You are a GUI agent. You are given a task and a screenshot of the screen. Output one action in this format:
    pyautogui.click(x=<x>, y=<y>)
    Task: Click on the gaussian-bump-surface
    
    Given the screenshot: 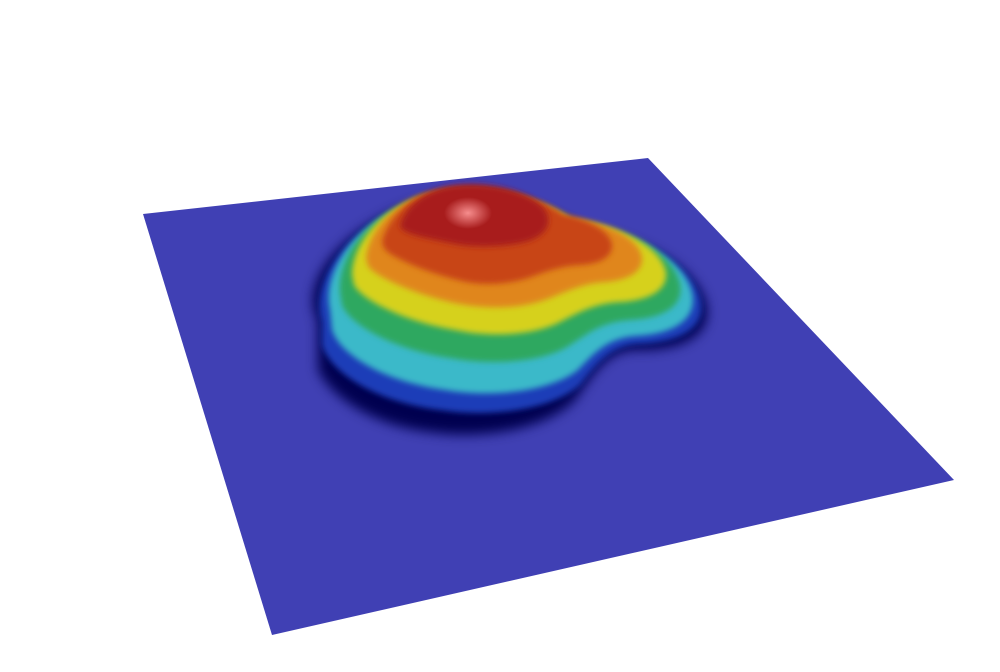 What is the action you would take?
    pyautogui.click(x=510, y=309)
    